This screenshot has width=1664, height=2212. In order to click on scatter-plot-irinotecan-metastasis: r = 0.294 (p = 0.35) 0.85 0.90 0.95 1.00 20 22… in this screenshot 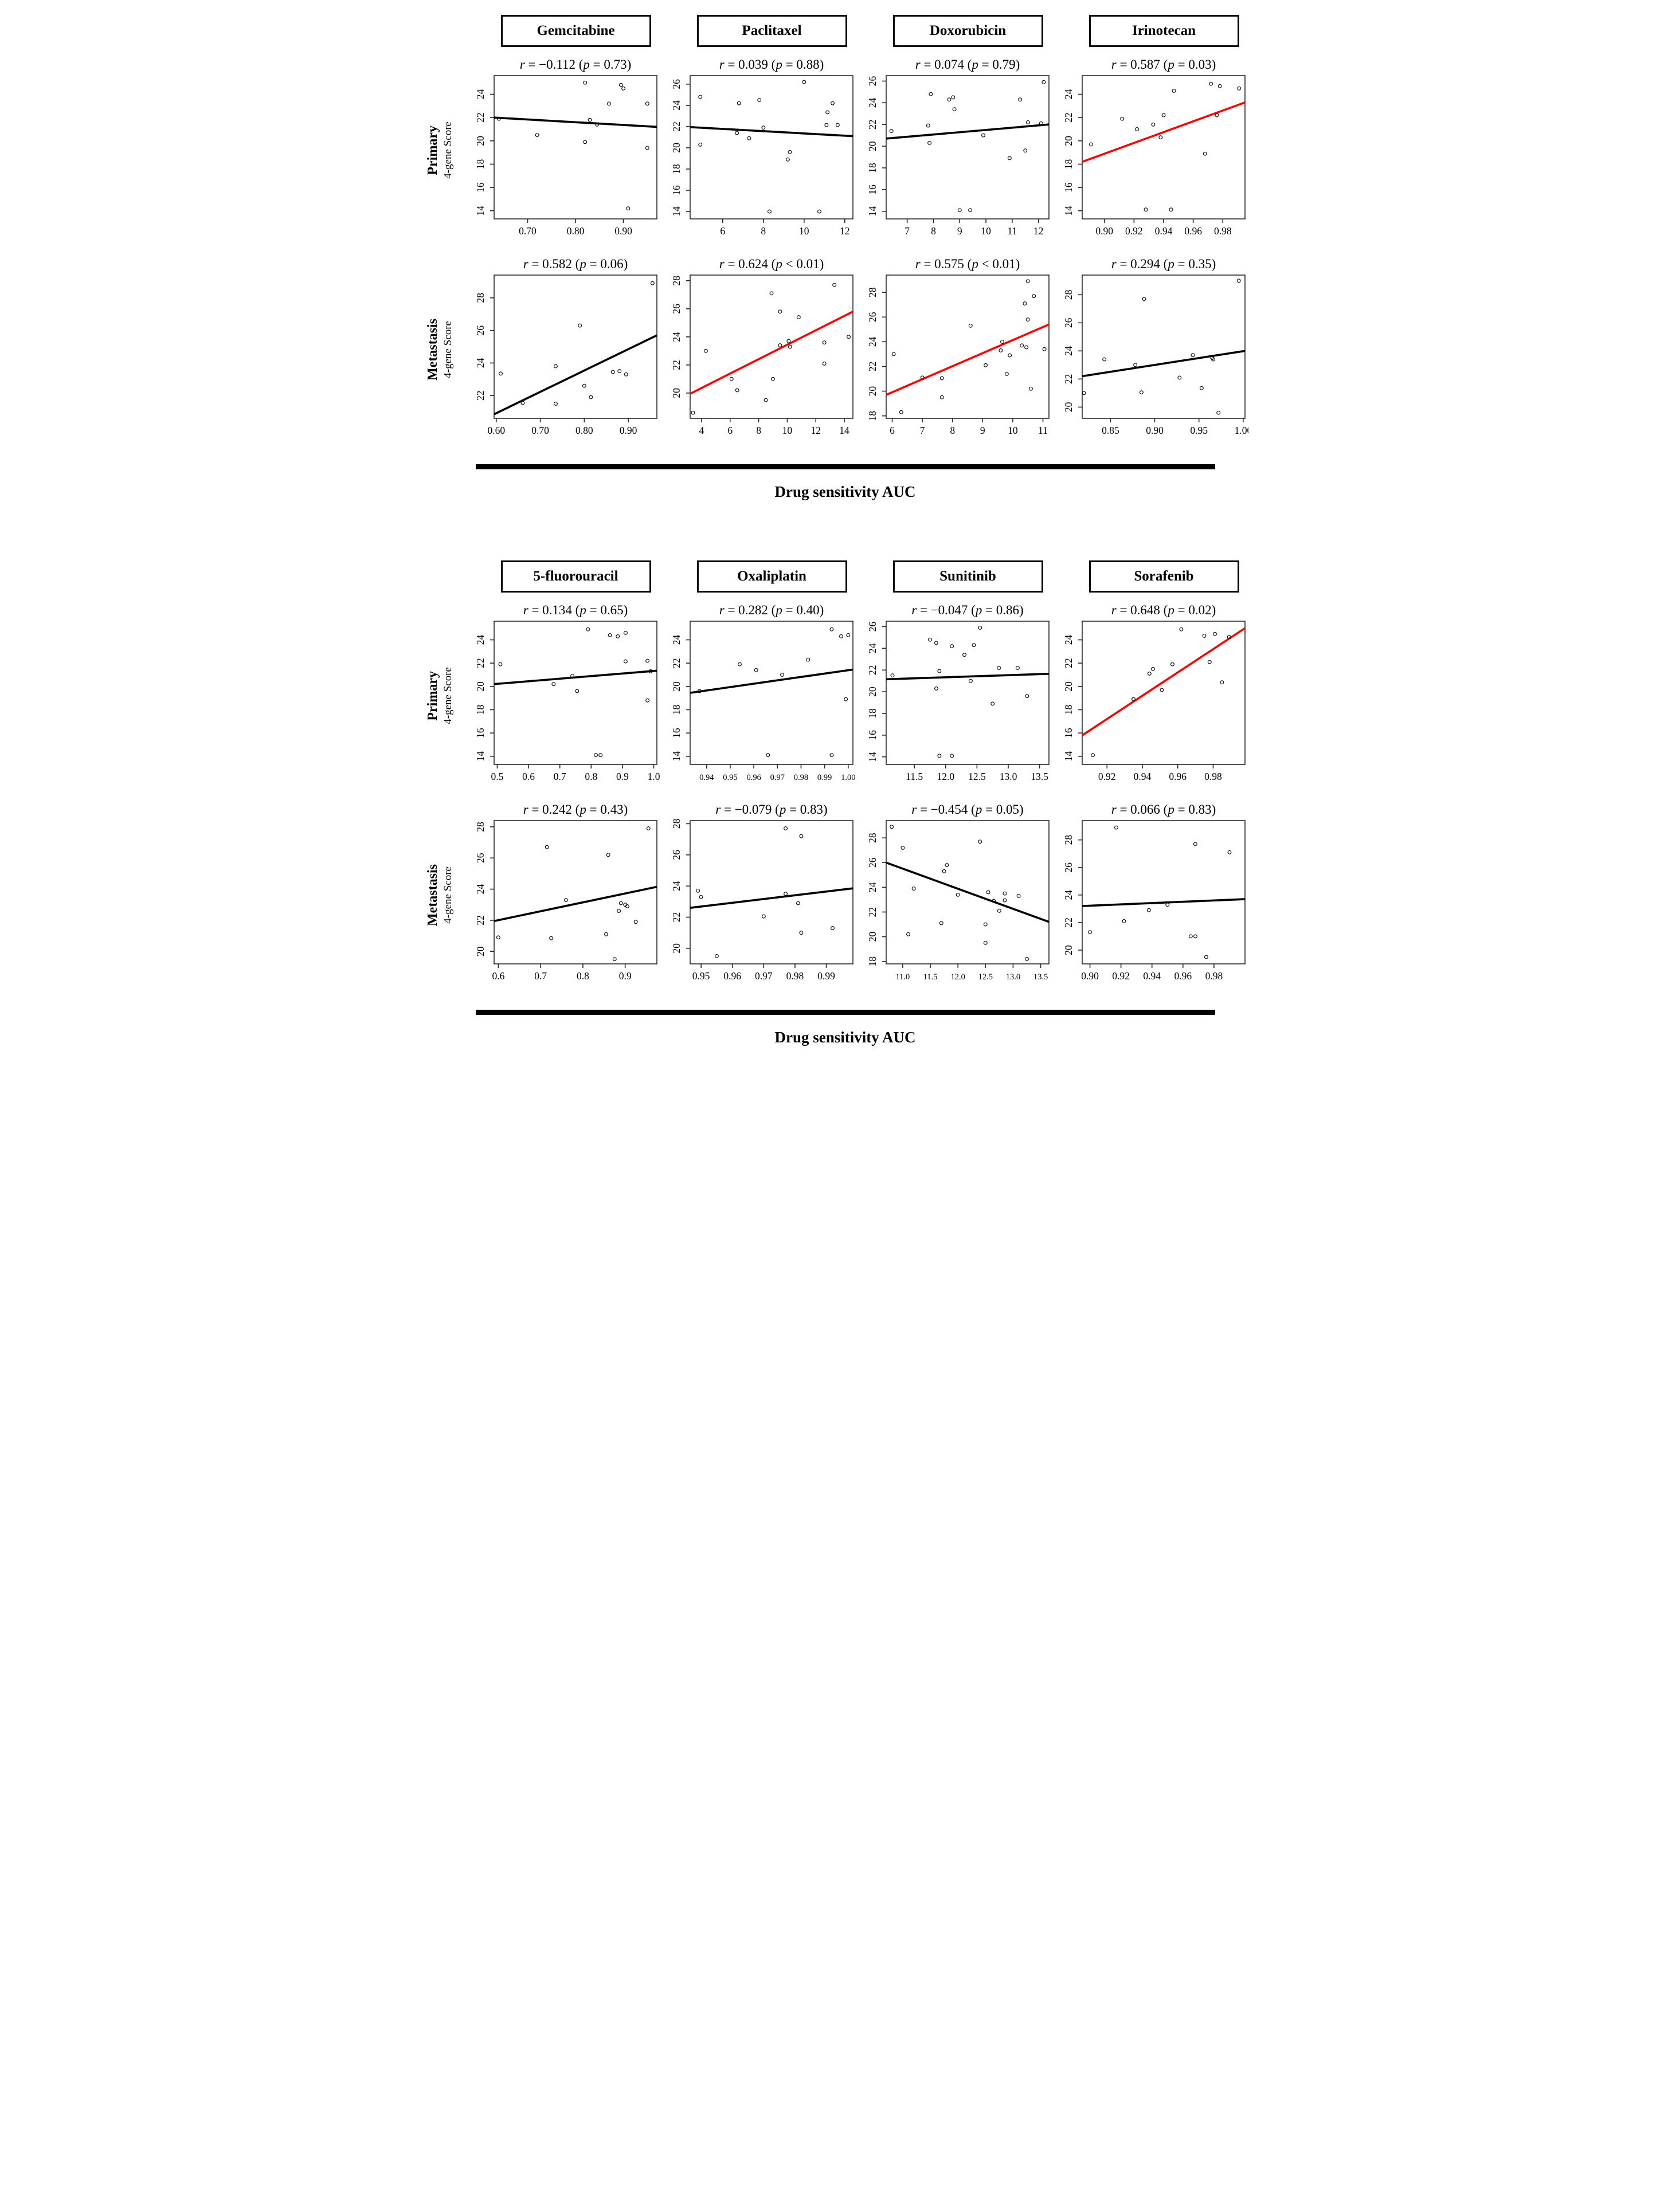, I will do `click(1152, 349)`.